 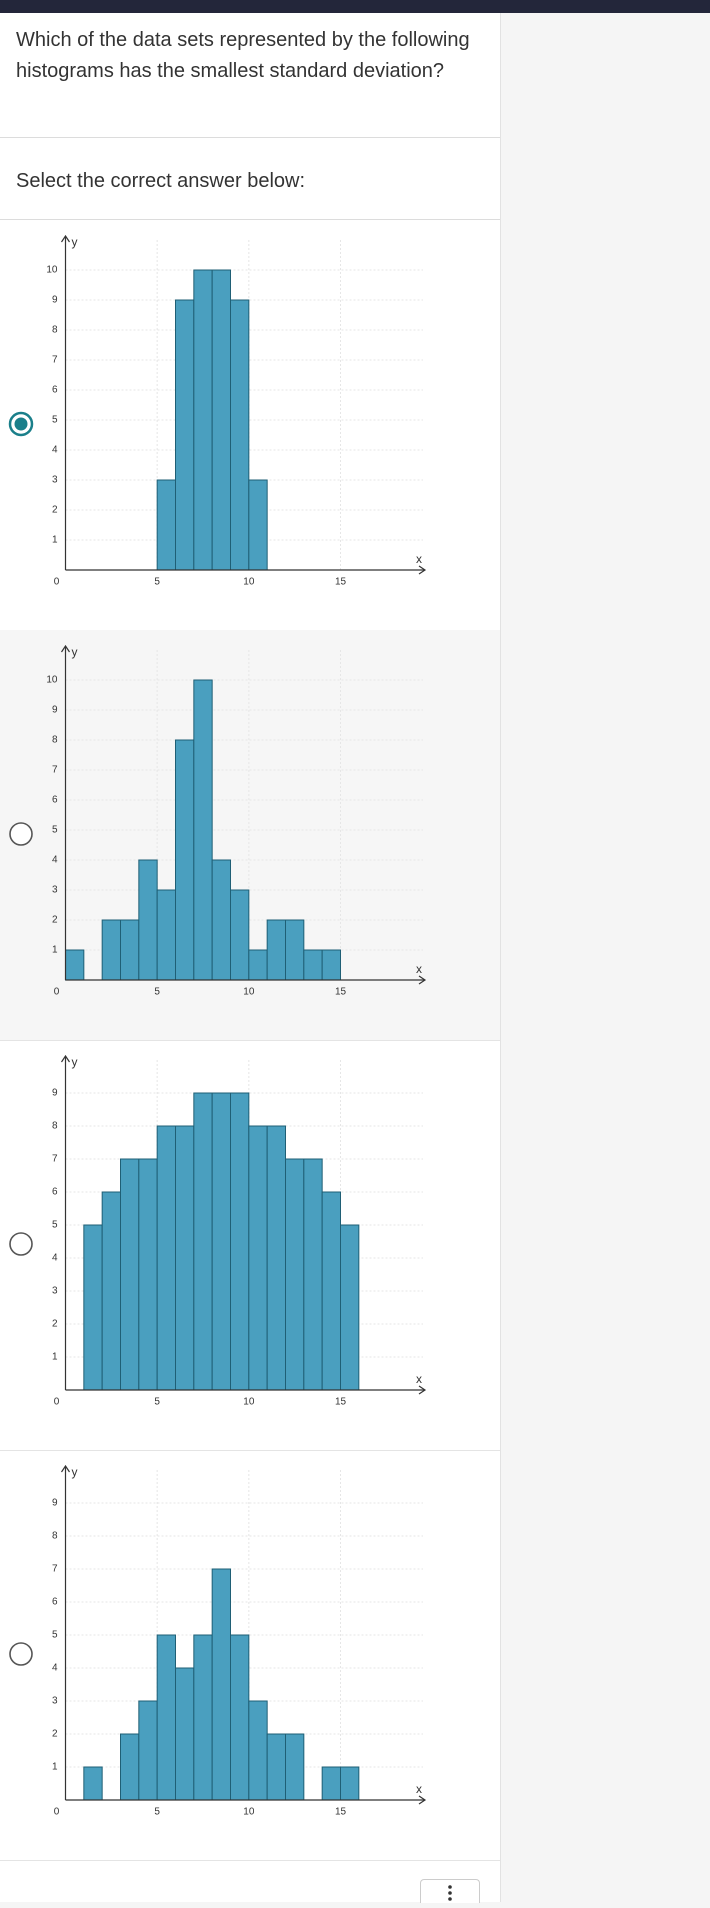 I want to click on radio-dot, so click(x=21, y=424).